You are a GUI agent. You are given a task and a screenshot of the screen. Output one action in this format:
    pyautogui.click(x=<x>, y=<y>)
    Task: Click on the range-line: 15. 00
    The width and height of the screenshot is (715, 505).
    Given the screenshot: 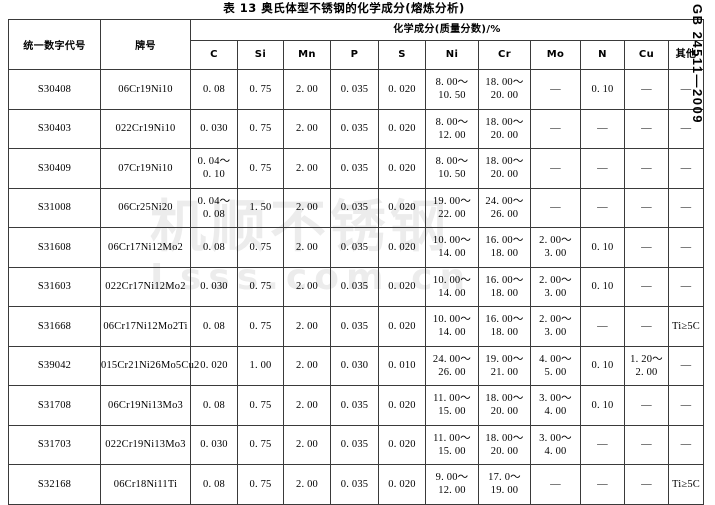 What is the action you would take?
    pyautogui.click(x=452, y=451)
    